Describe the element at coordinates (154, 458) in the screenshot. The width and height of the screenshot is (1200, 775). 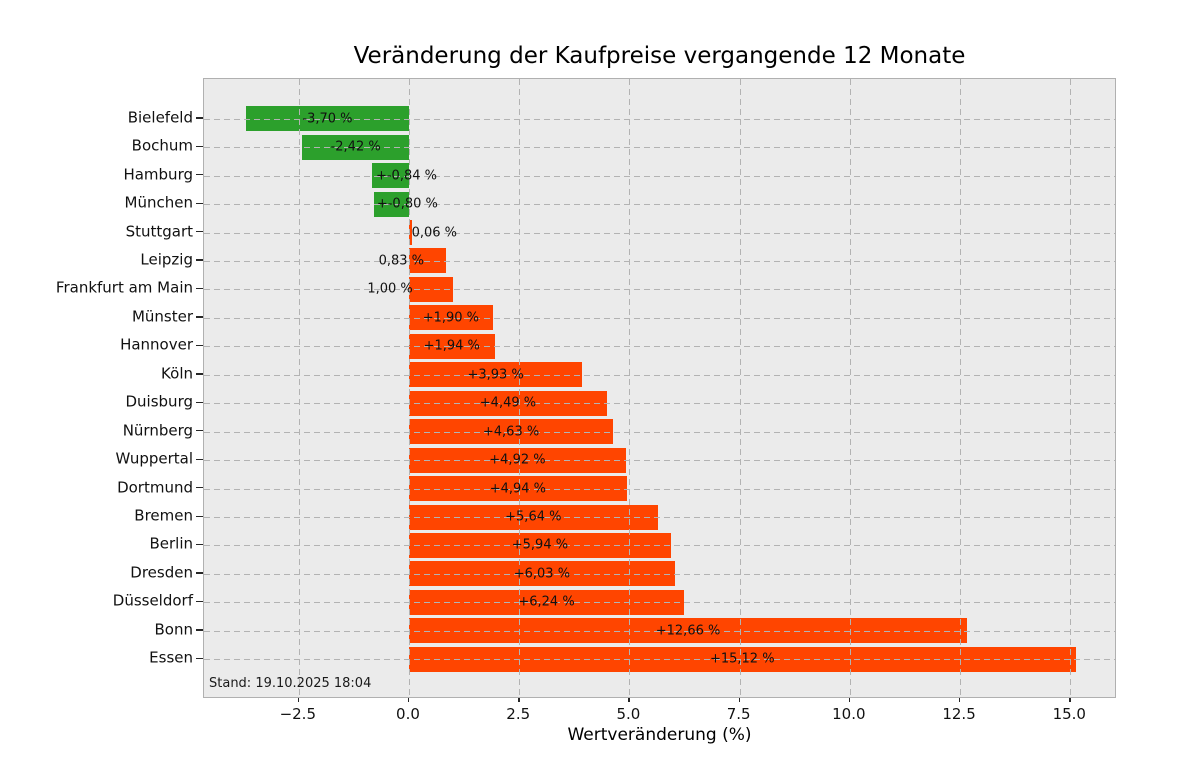
I see `y-tick-label: Wuppertal` at that location.